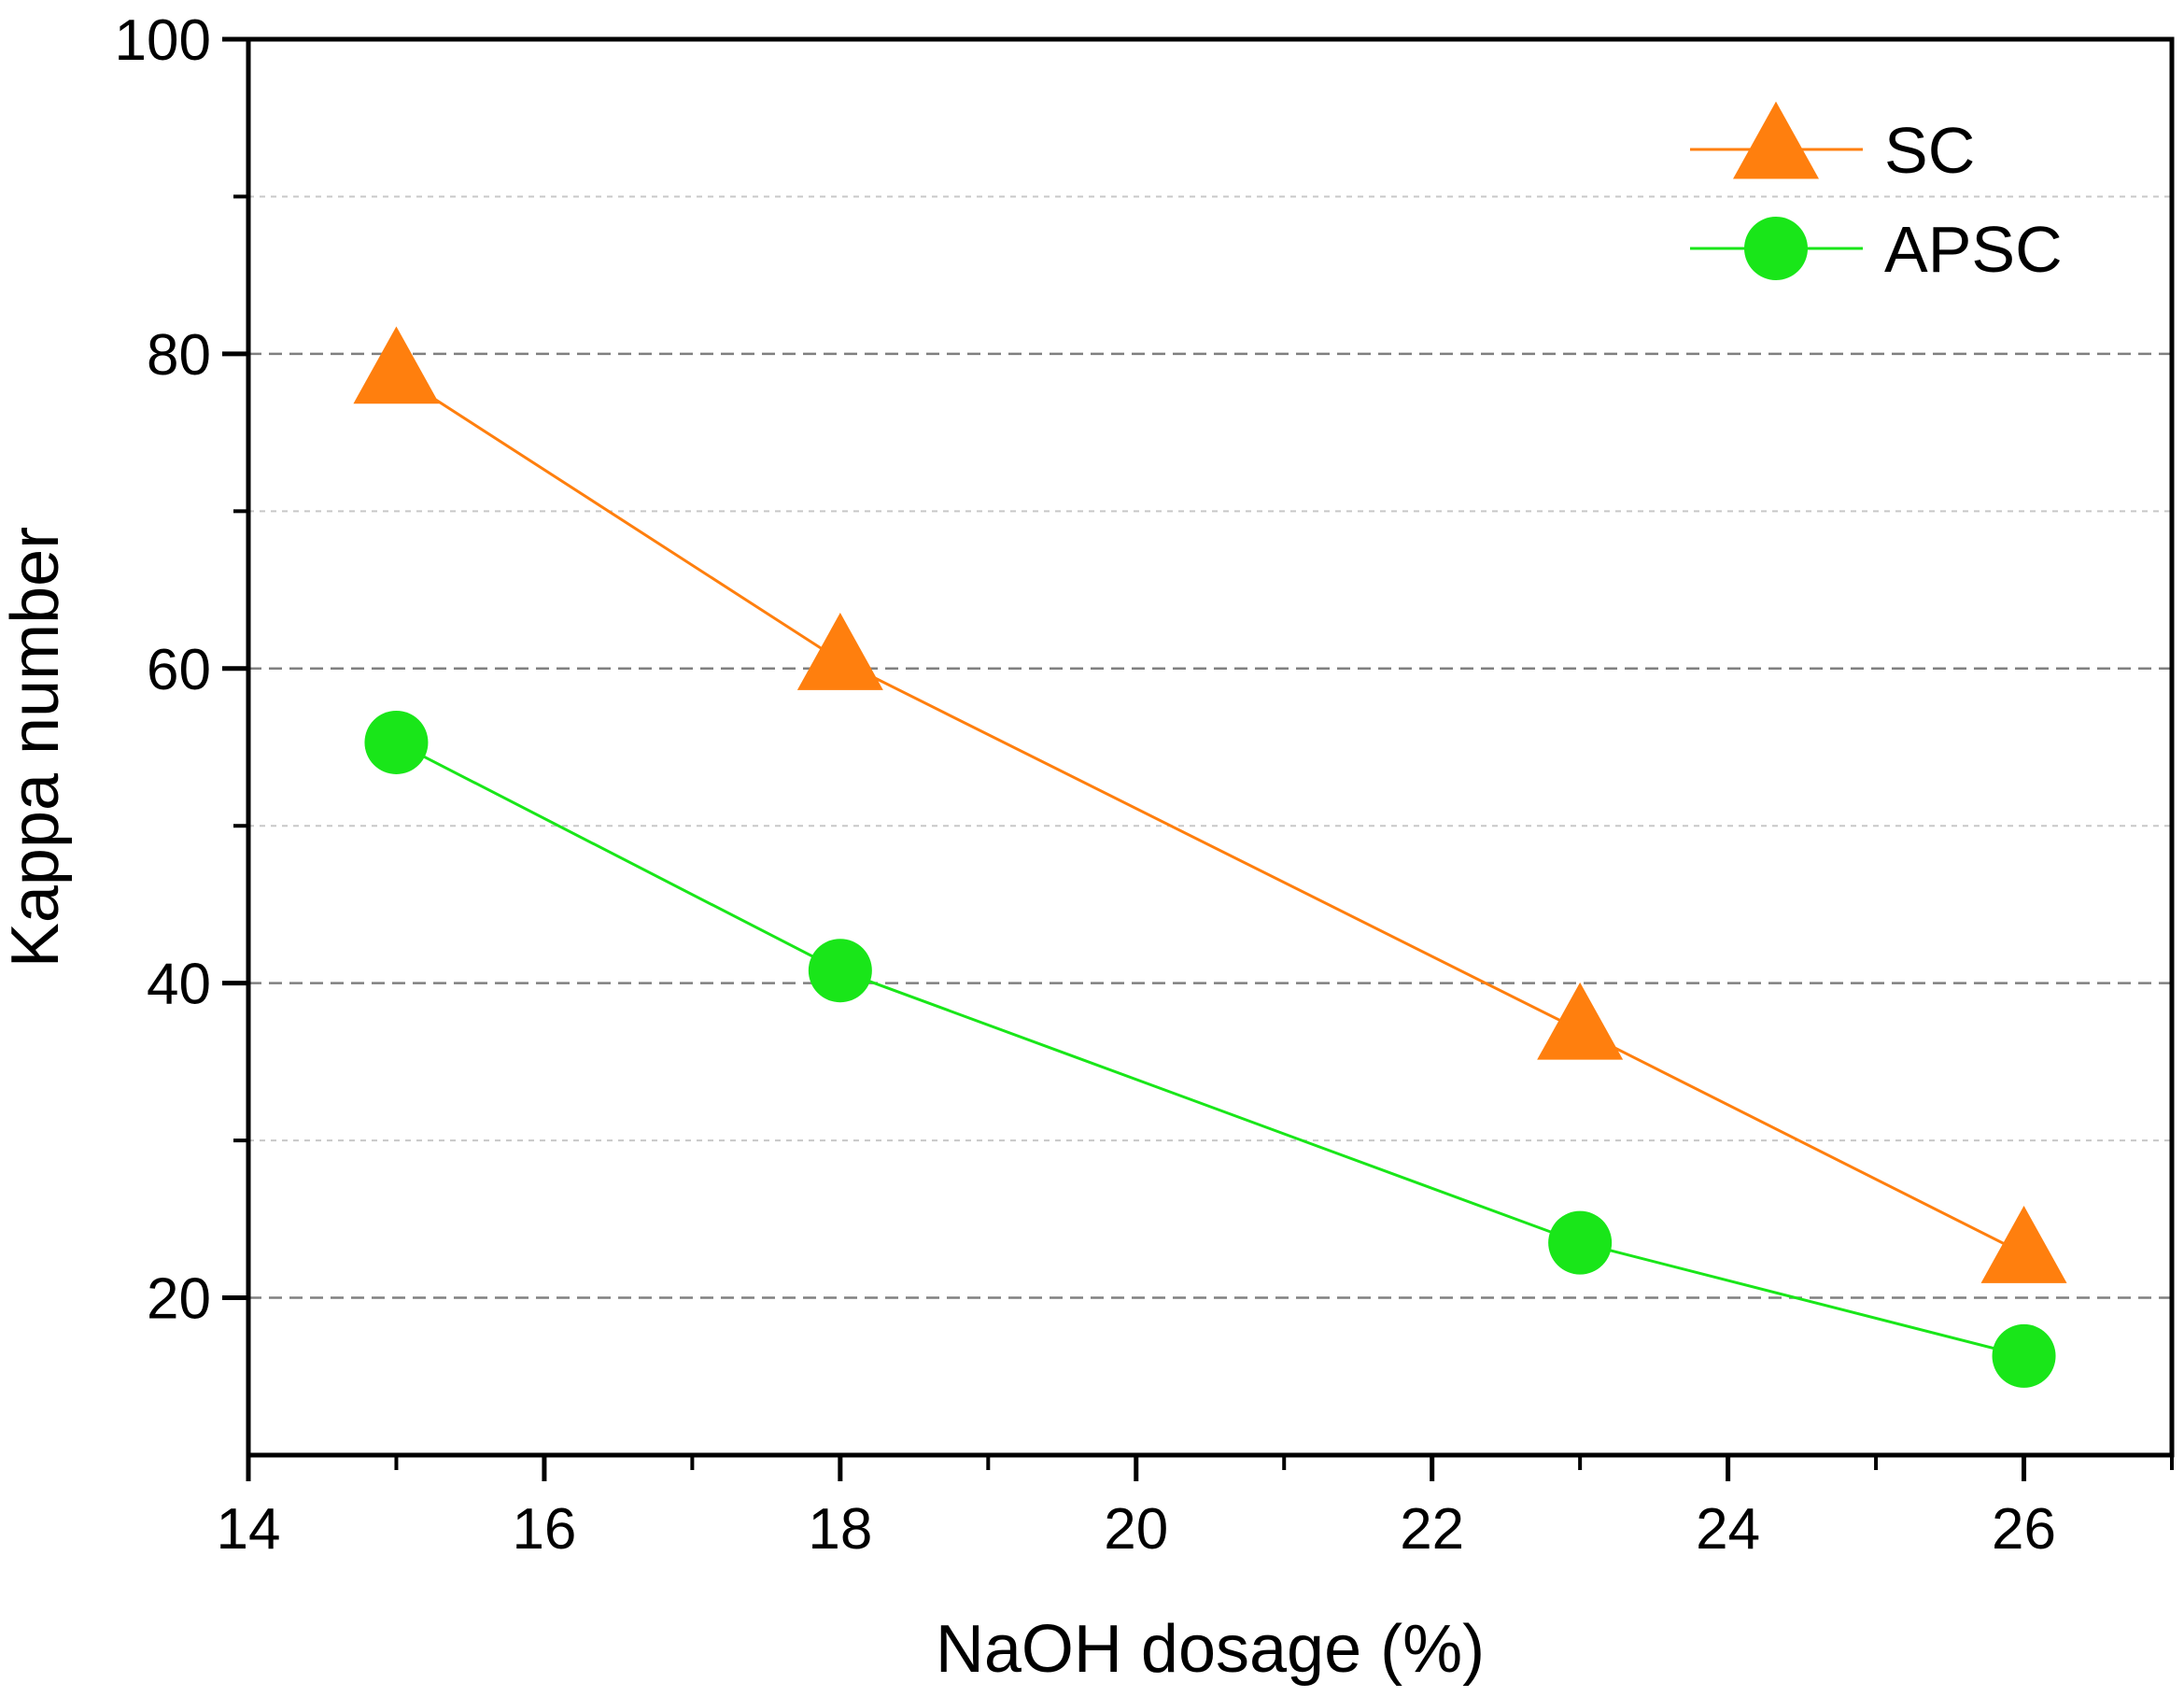 Image resolution: width=2184 pixels, height=1697 pixels. I want to click on legend-marker-apsc, so click(1776, 248).